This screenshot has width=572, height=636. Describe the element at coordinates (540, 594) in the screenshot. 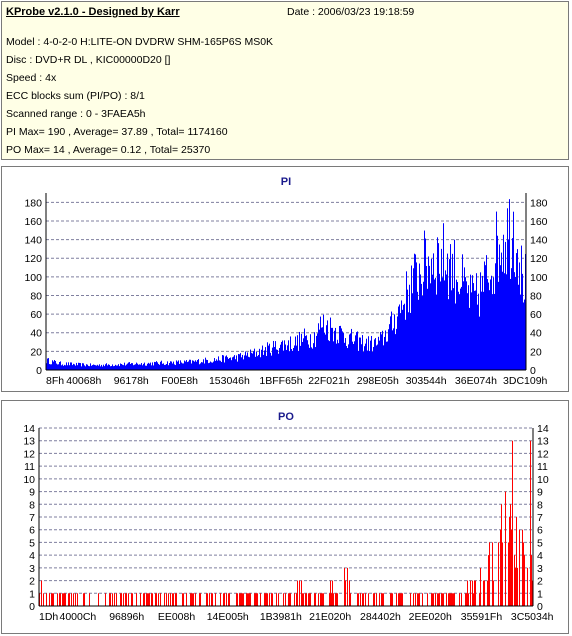

I see `y-tick-label-right: 1` at that location.